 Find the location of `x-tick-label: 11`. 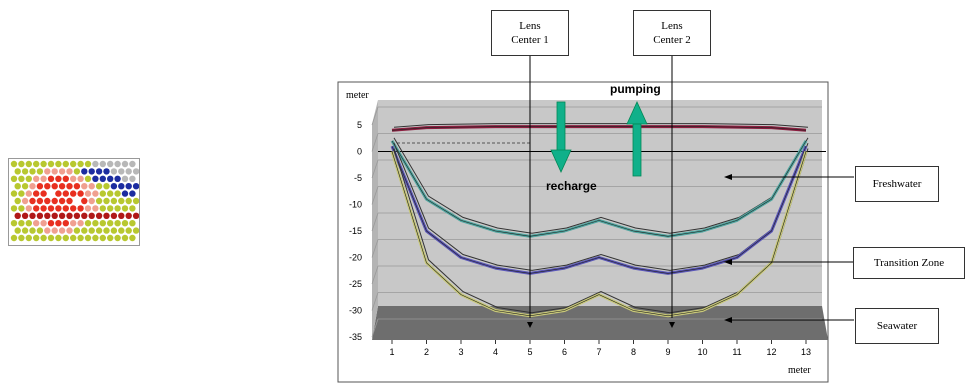

x-tick-label: 11 is located at coordinates (736, 352).